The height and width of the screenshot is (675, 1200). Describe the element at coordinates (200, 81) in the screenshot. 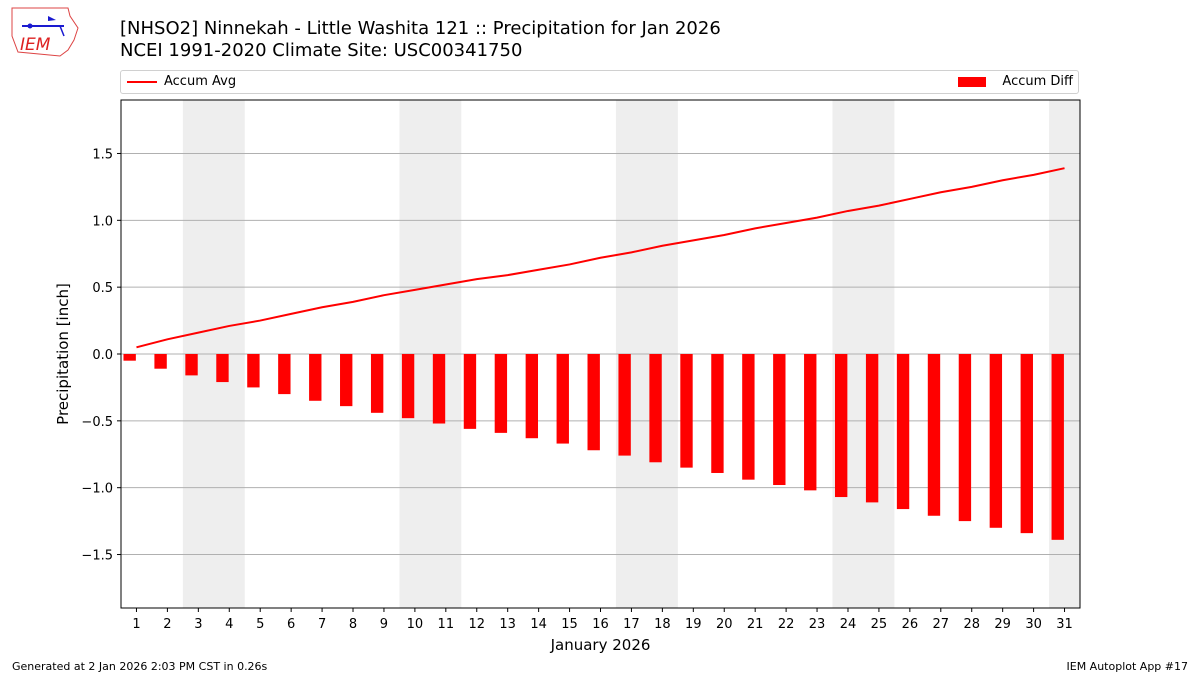

I see `legend-label-accum-avg: Accum Avg` at that location.